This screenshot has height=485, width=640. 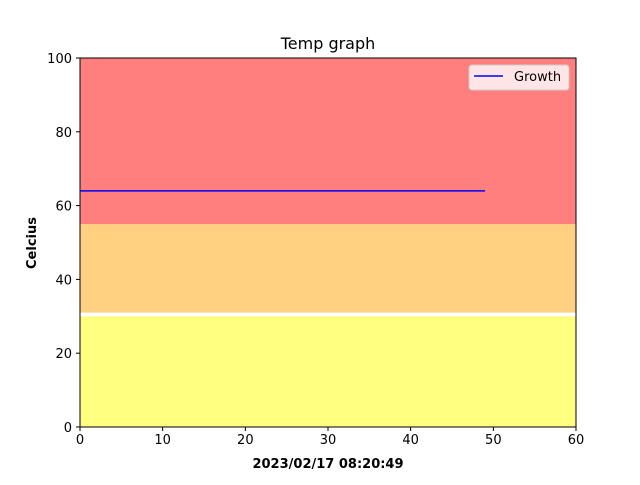 I want to click on legend-label-growth: Growth, so click(x=537, y=77).